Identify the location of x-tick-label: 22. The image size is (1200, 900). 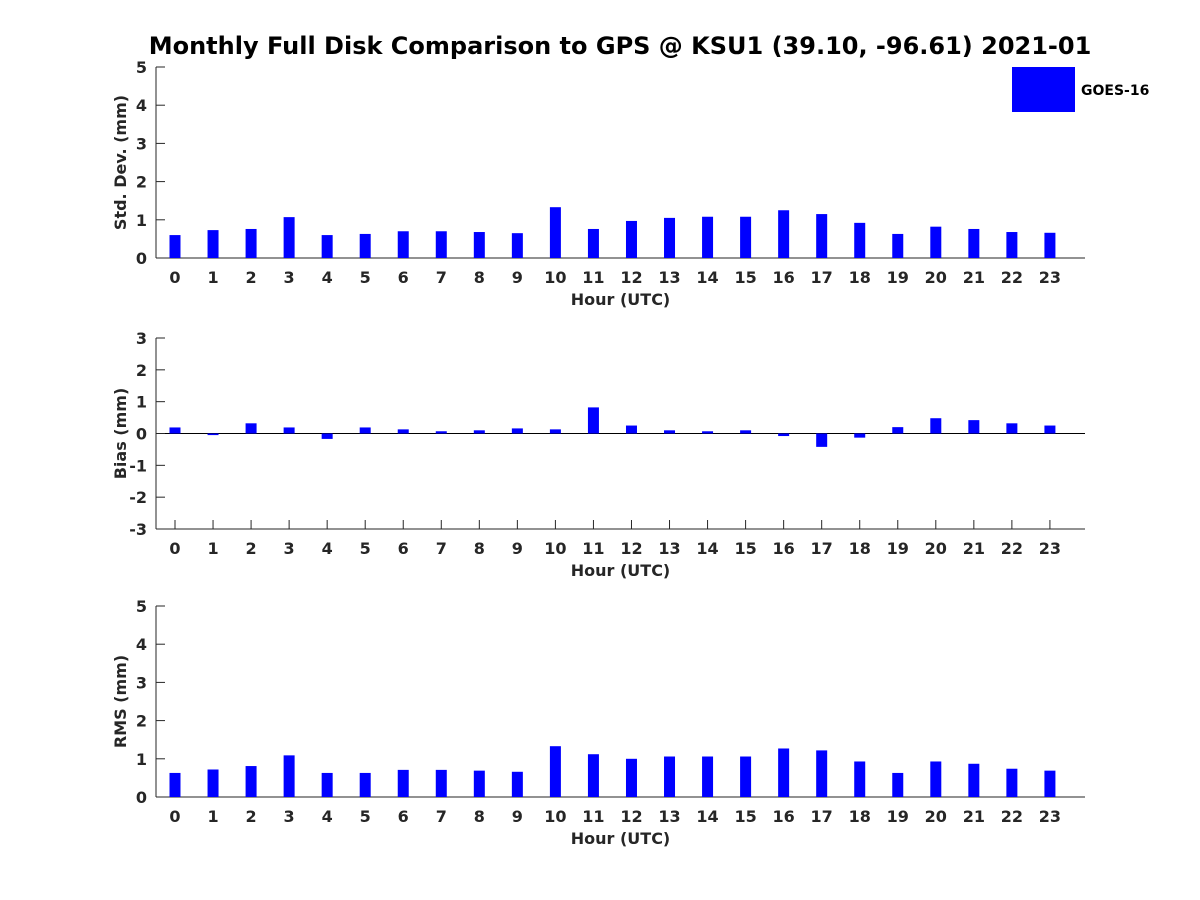
(1012, 277).